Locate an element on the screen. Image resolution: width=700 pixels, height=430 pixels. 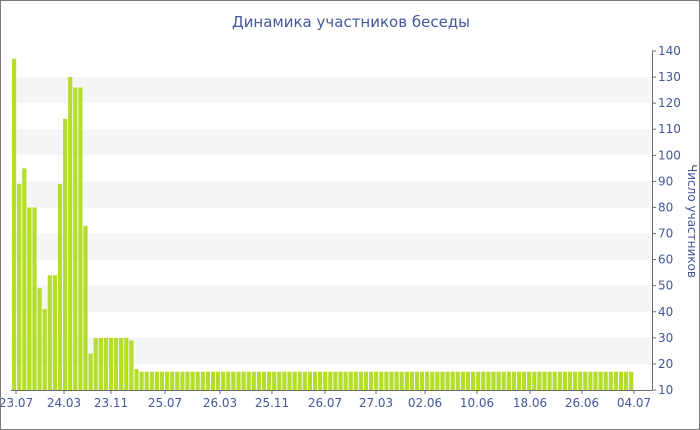
x-tick-label: 23.11 is located at coordinates (111, 403).